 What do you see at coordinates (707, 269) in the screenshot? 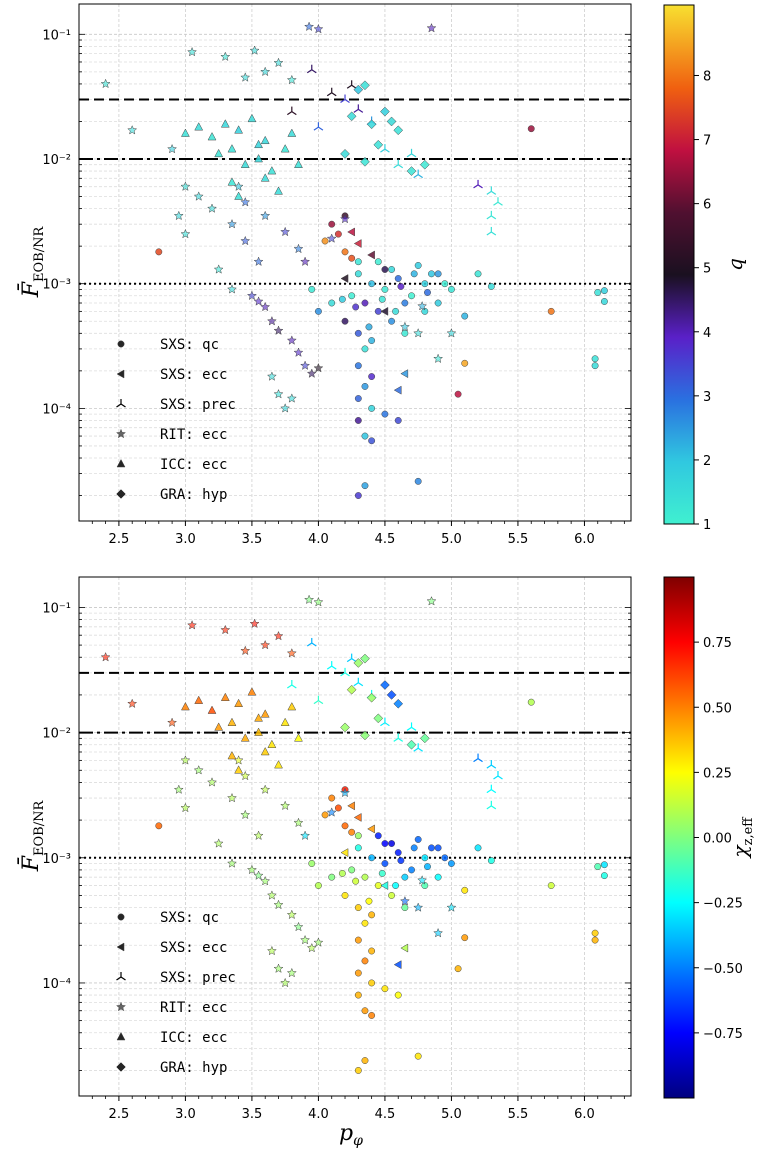
I see `colorbar-tick-label: 5` at bounding box center [707, 269].